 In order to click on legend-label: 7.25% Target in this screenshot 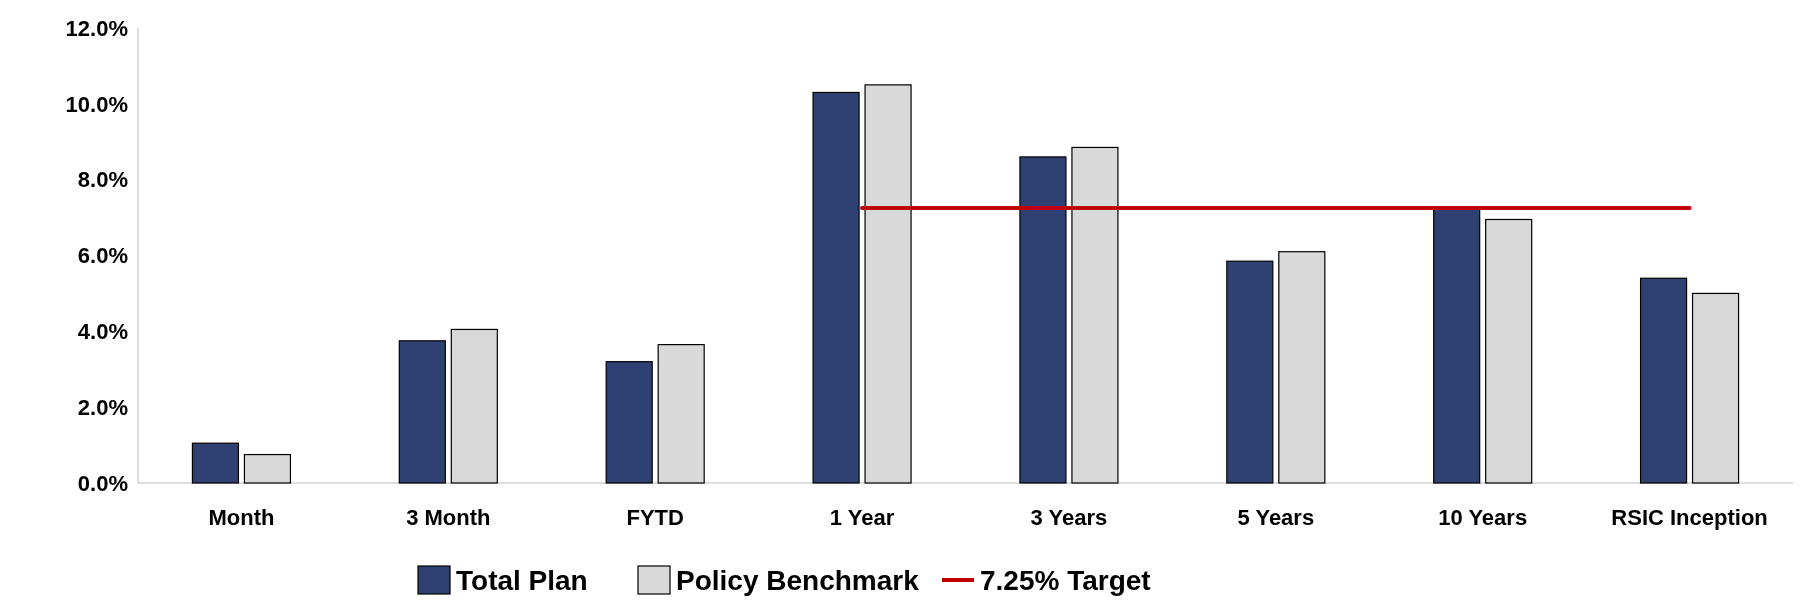, I will do `click(1065, 580)`.